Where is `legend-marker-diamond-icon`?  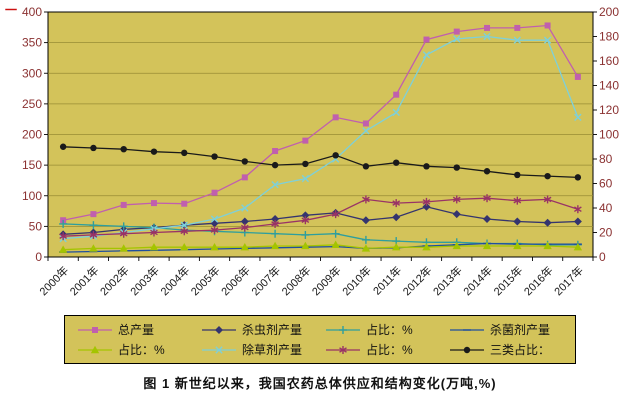
legend-marker-diamond-icon is located at coordinates (219, 329).